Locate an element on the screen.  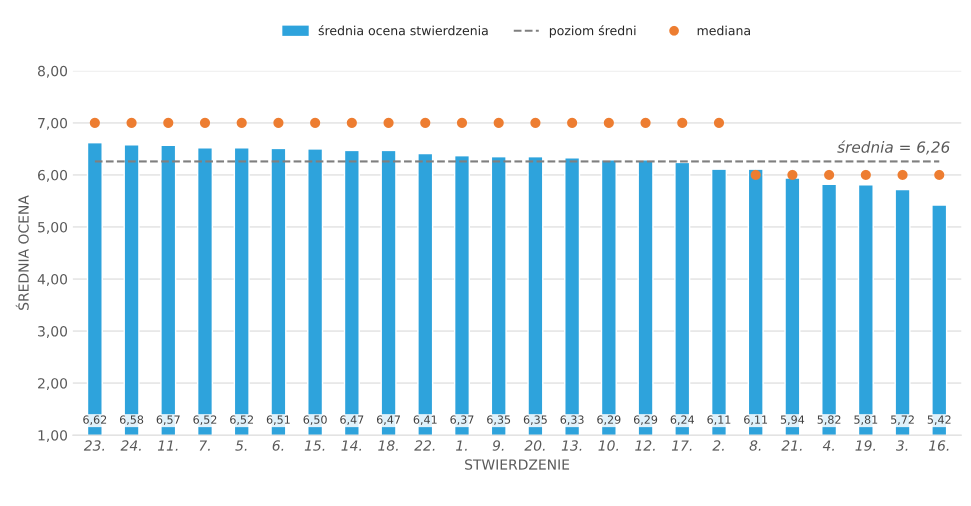
y-axis-title: ŚREDNIA OCENA is located at coordinates (22, 252).